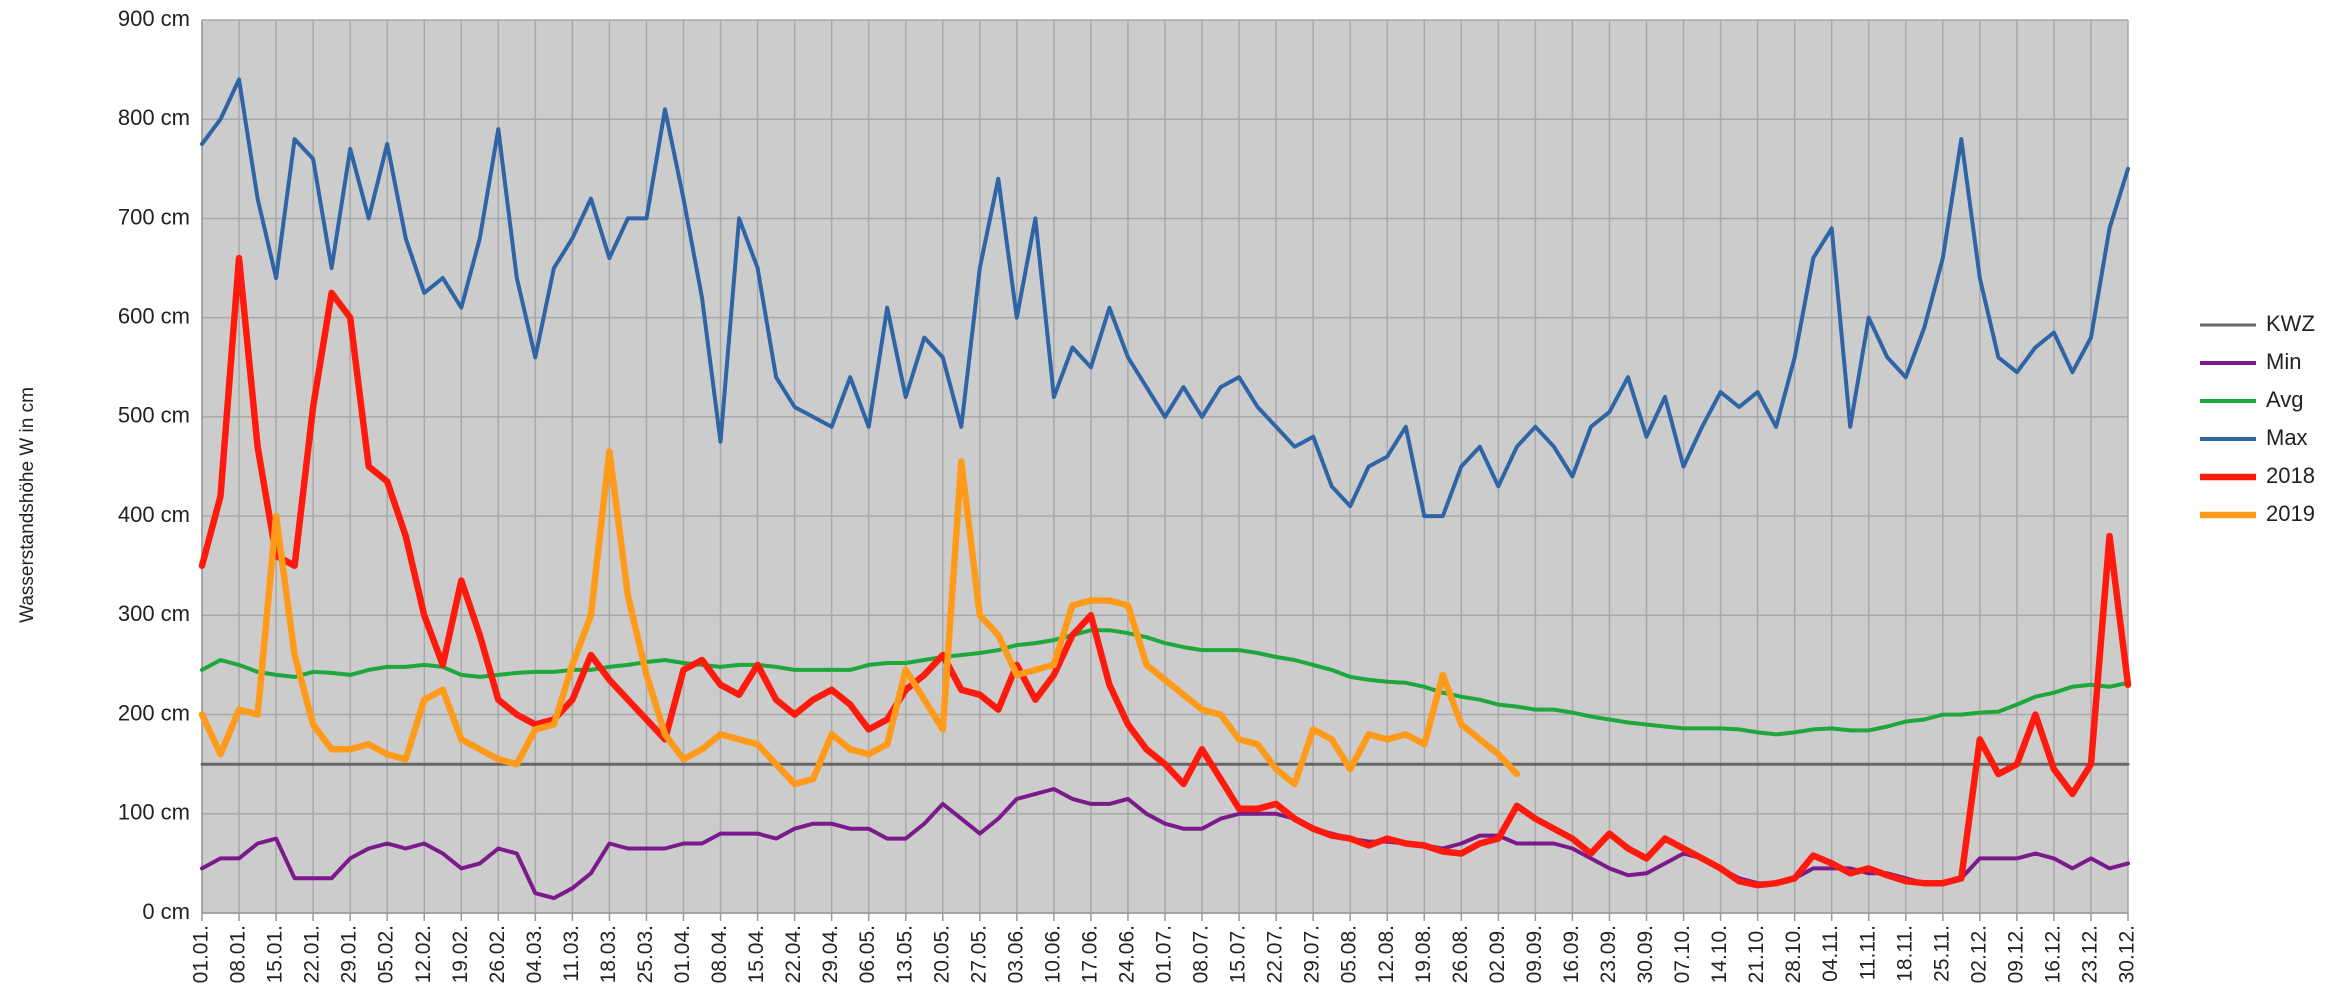  Describe the element at coordinates (867, 954) in the screenshot. I see `x-tick-label: 06.05.` at that location.